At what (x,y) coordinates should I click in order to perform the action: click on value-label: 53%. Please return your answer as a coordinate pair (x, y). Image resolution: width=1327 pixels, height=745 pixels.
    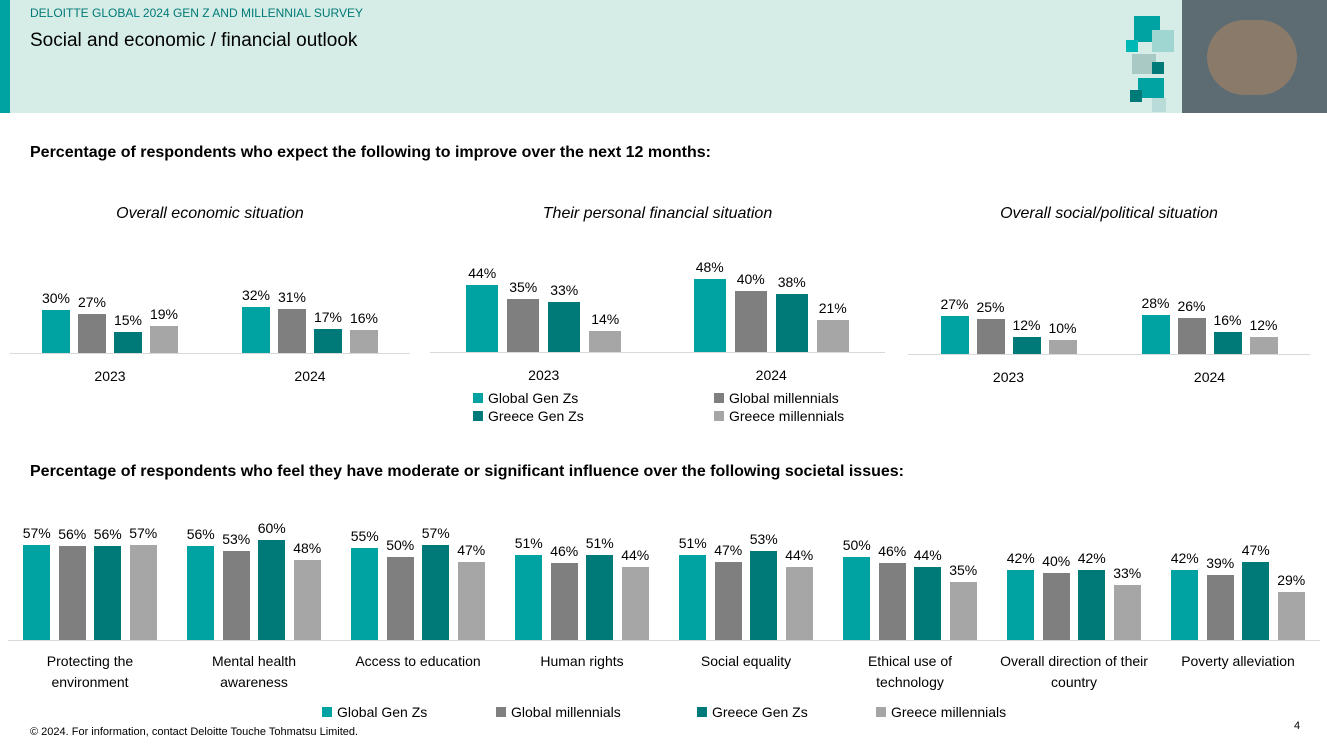
    Looking at the image, I should click on (763, 539).